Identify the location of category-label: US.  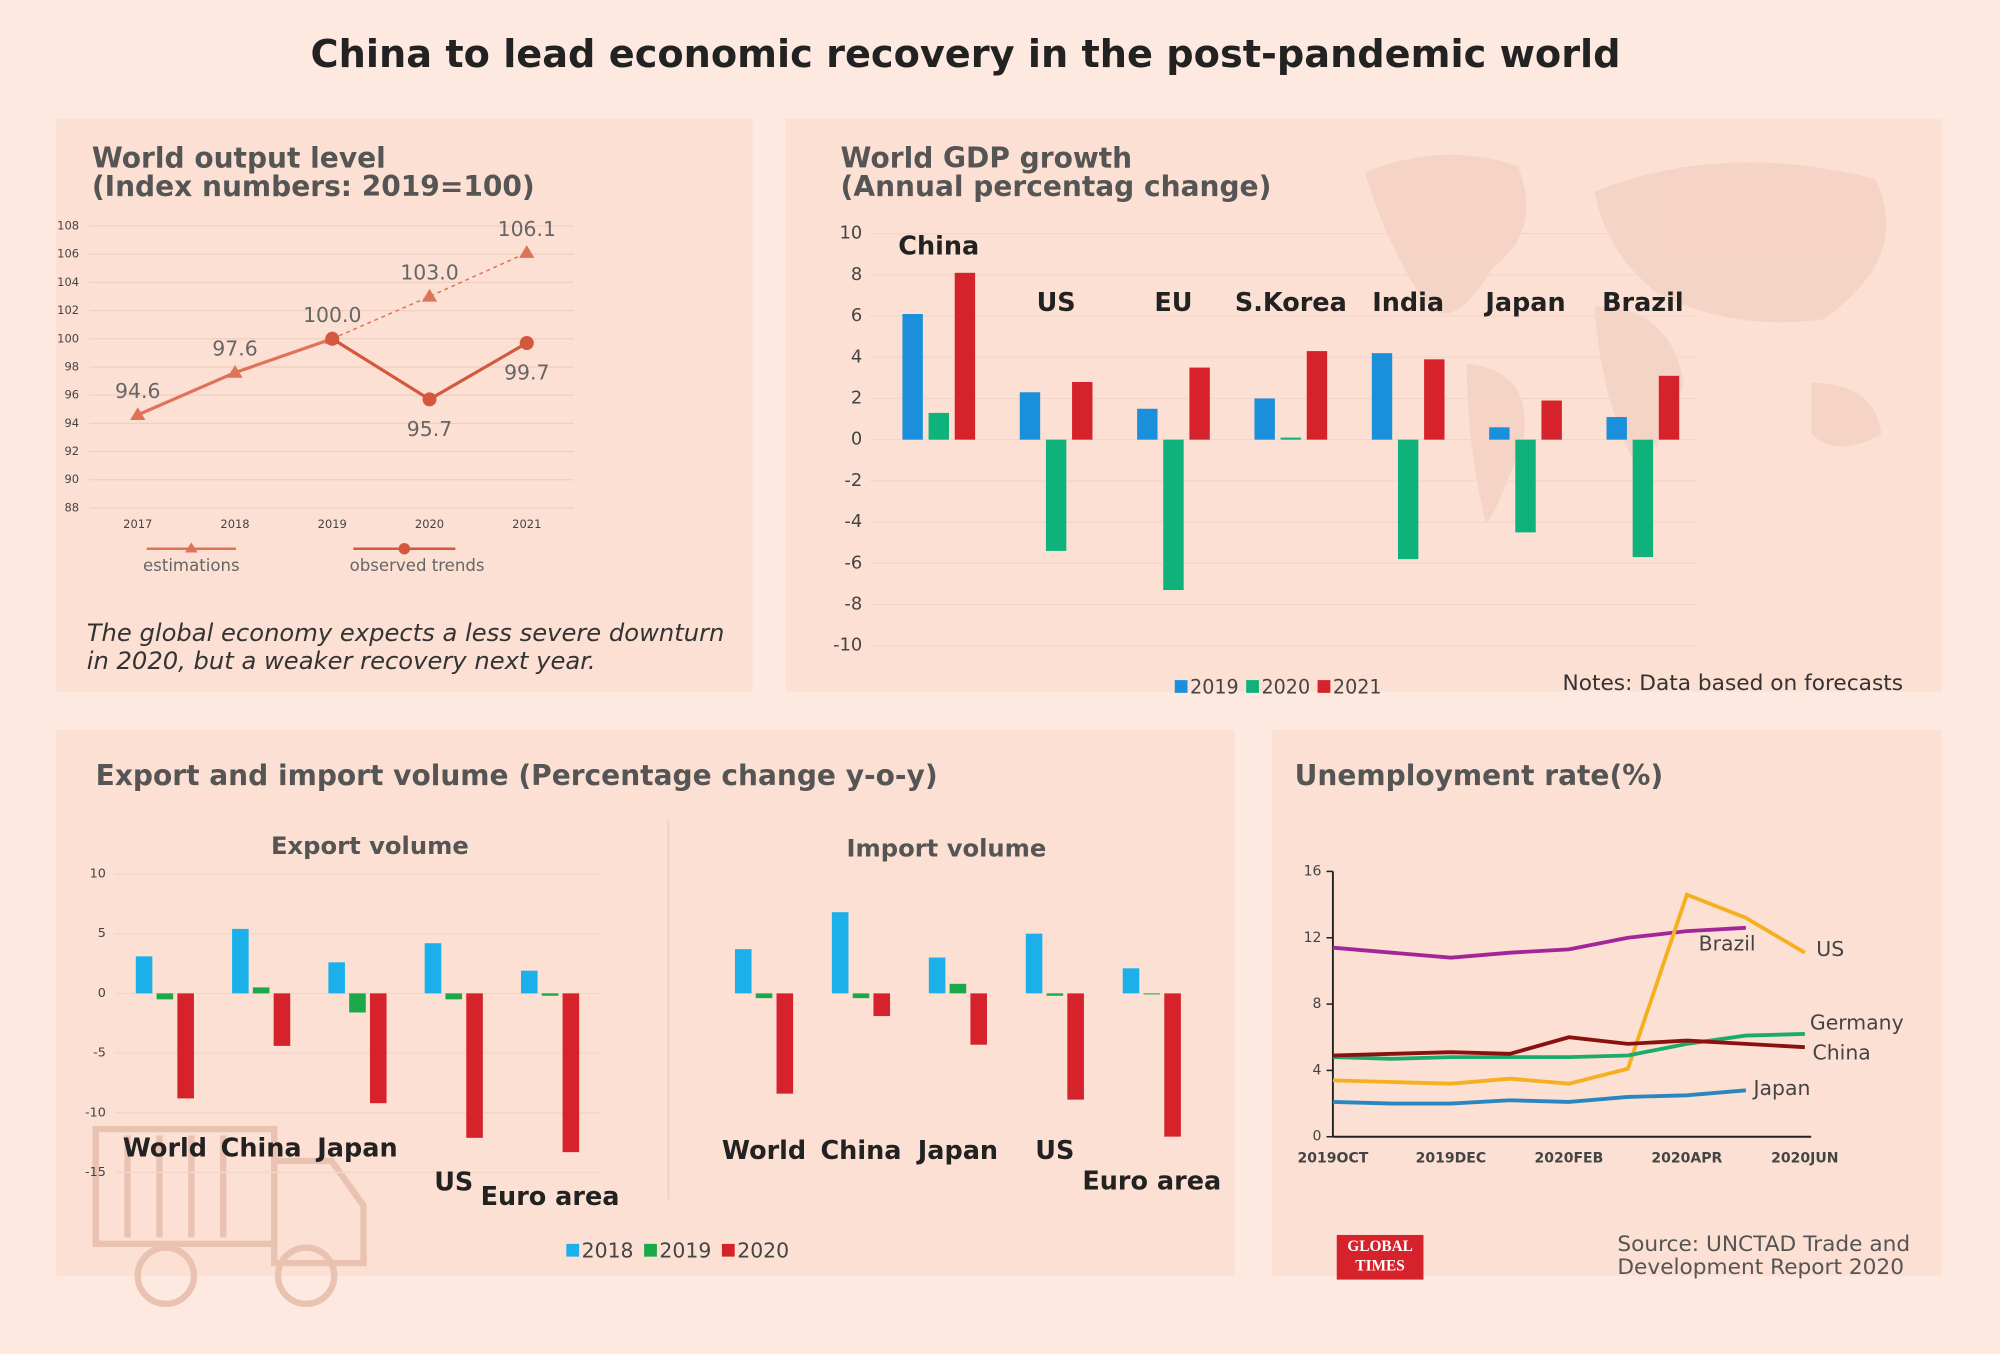
(1056, 303).